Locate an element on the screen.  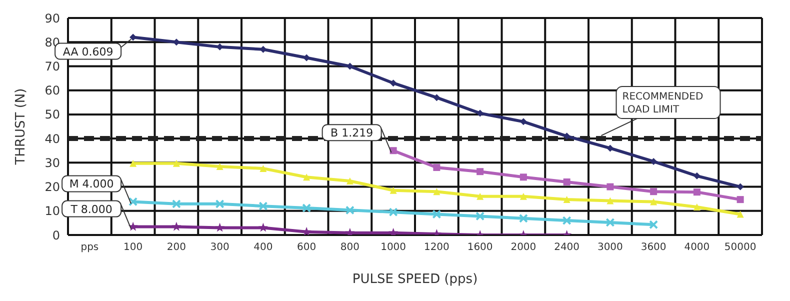
y-tick-label: 60 is located at coordinates (52, 91).